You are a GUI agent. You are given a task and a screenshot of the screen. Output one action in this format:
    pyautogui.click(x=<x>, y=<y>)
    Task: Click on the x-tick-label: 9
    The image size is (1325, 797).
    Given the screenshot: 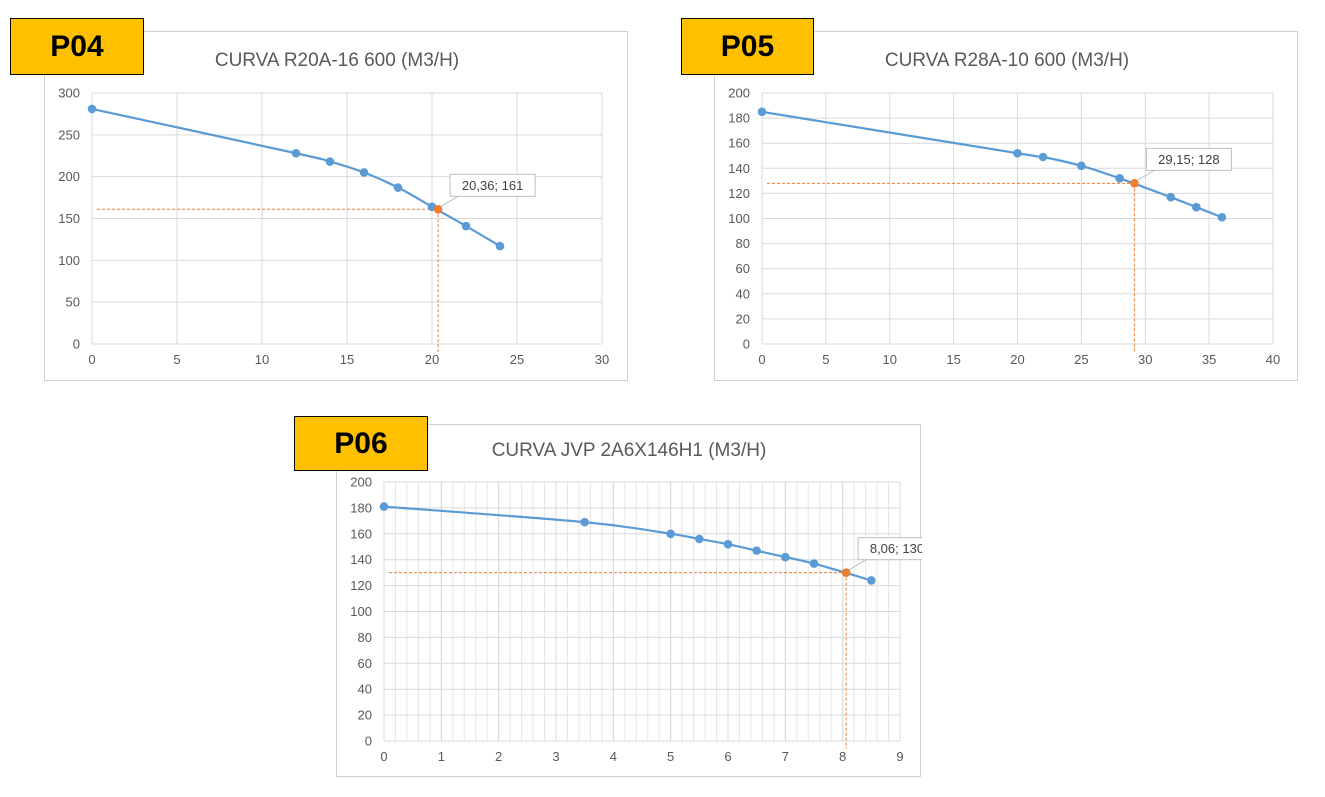 What is the action you would take?
    pyautogui.click(x=899, y=756)
    